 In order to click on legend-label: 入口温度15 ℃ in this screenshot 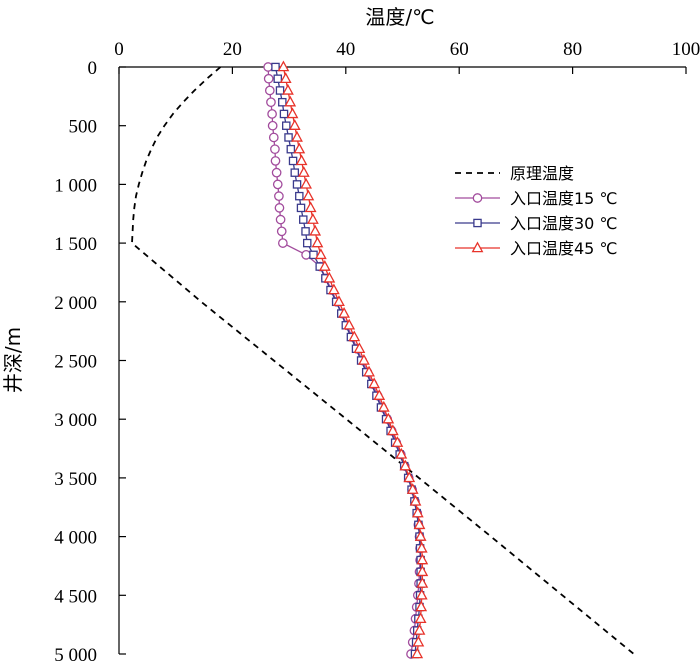, I will do `click(563, 198)`.